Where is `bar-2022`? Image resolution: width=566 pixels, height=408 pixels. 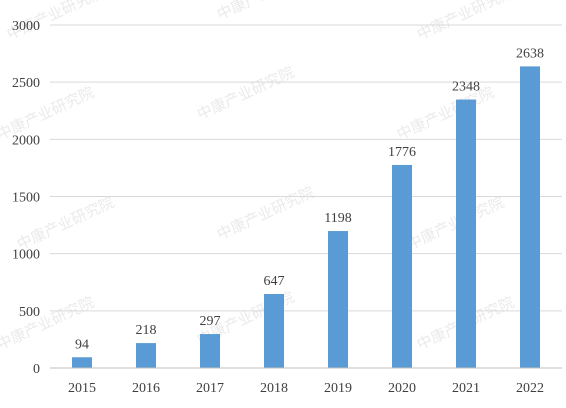
bar-2022 is located at coordinates (530, 217).